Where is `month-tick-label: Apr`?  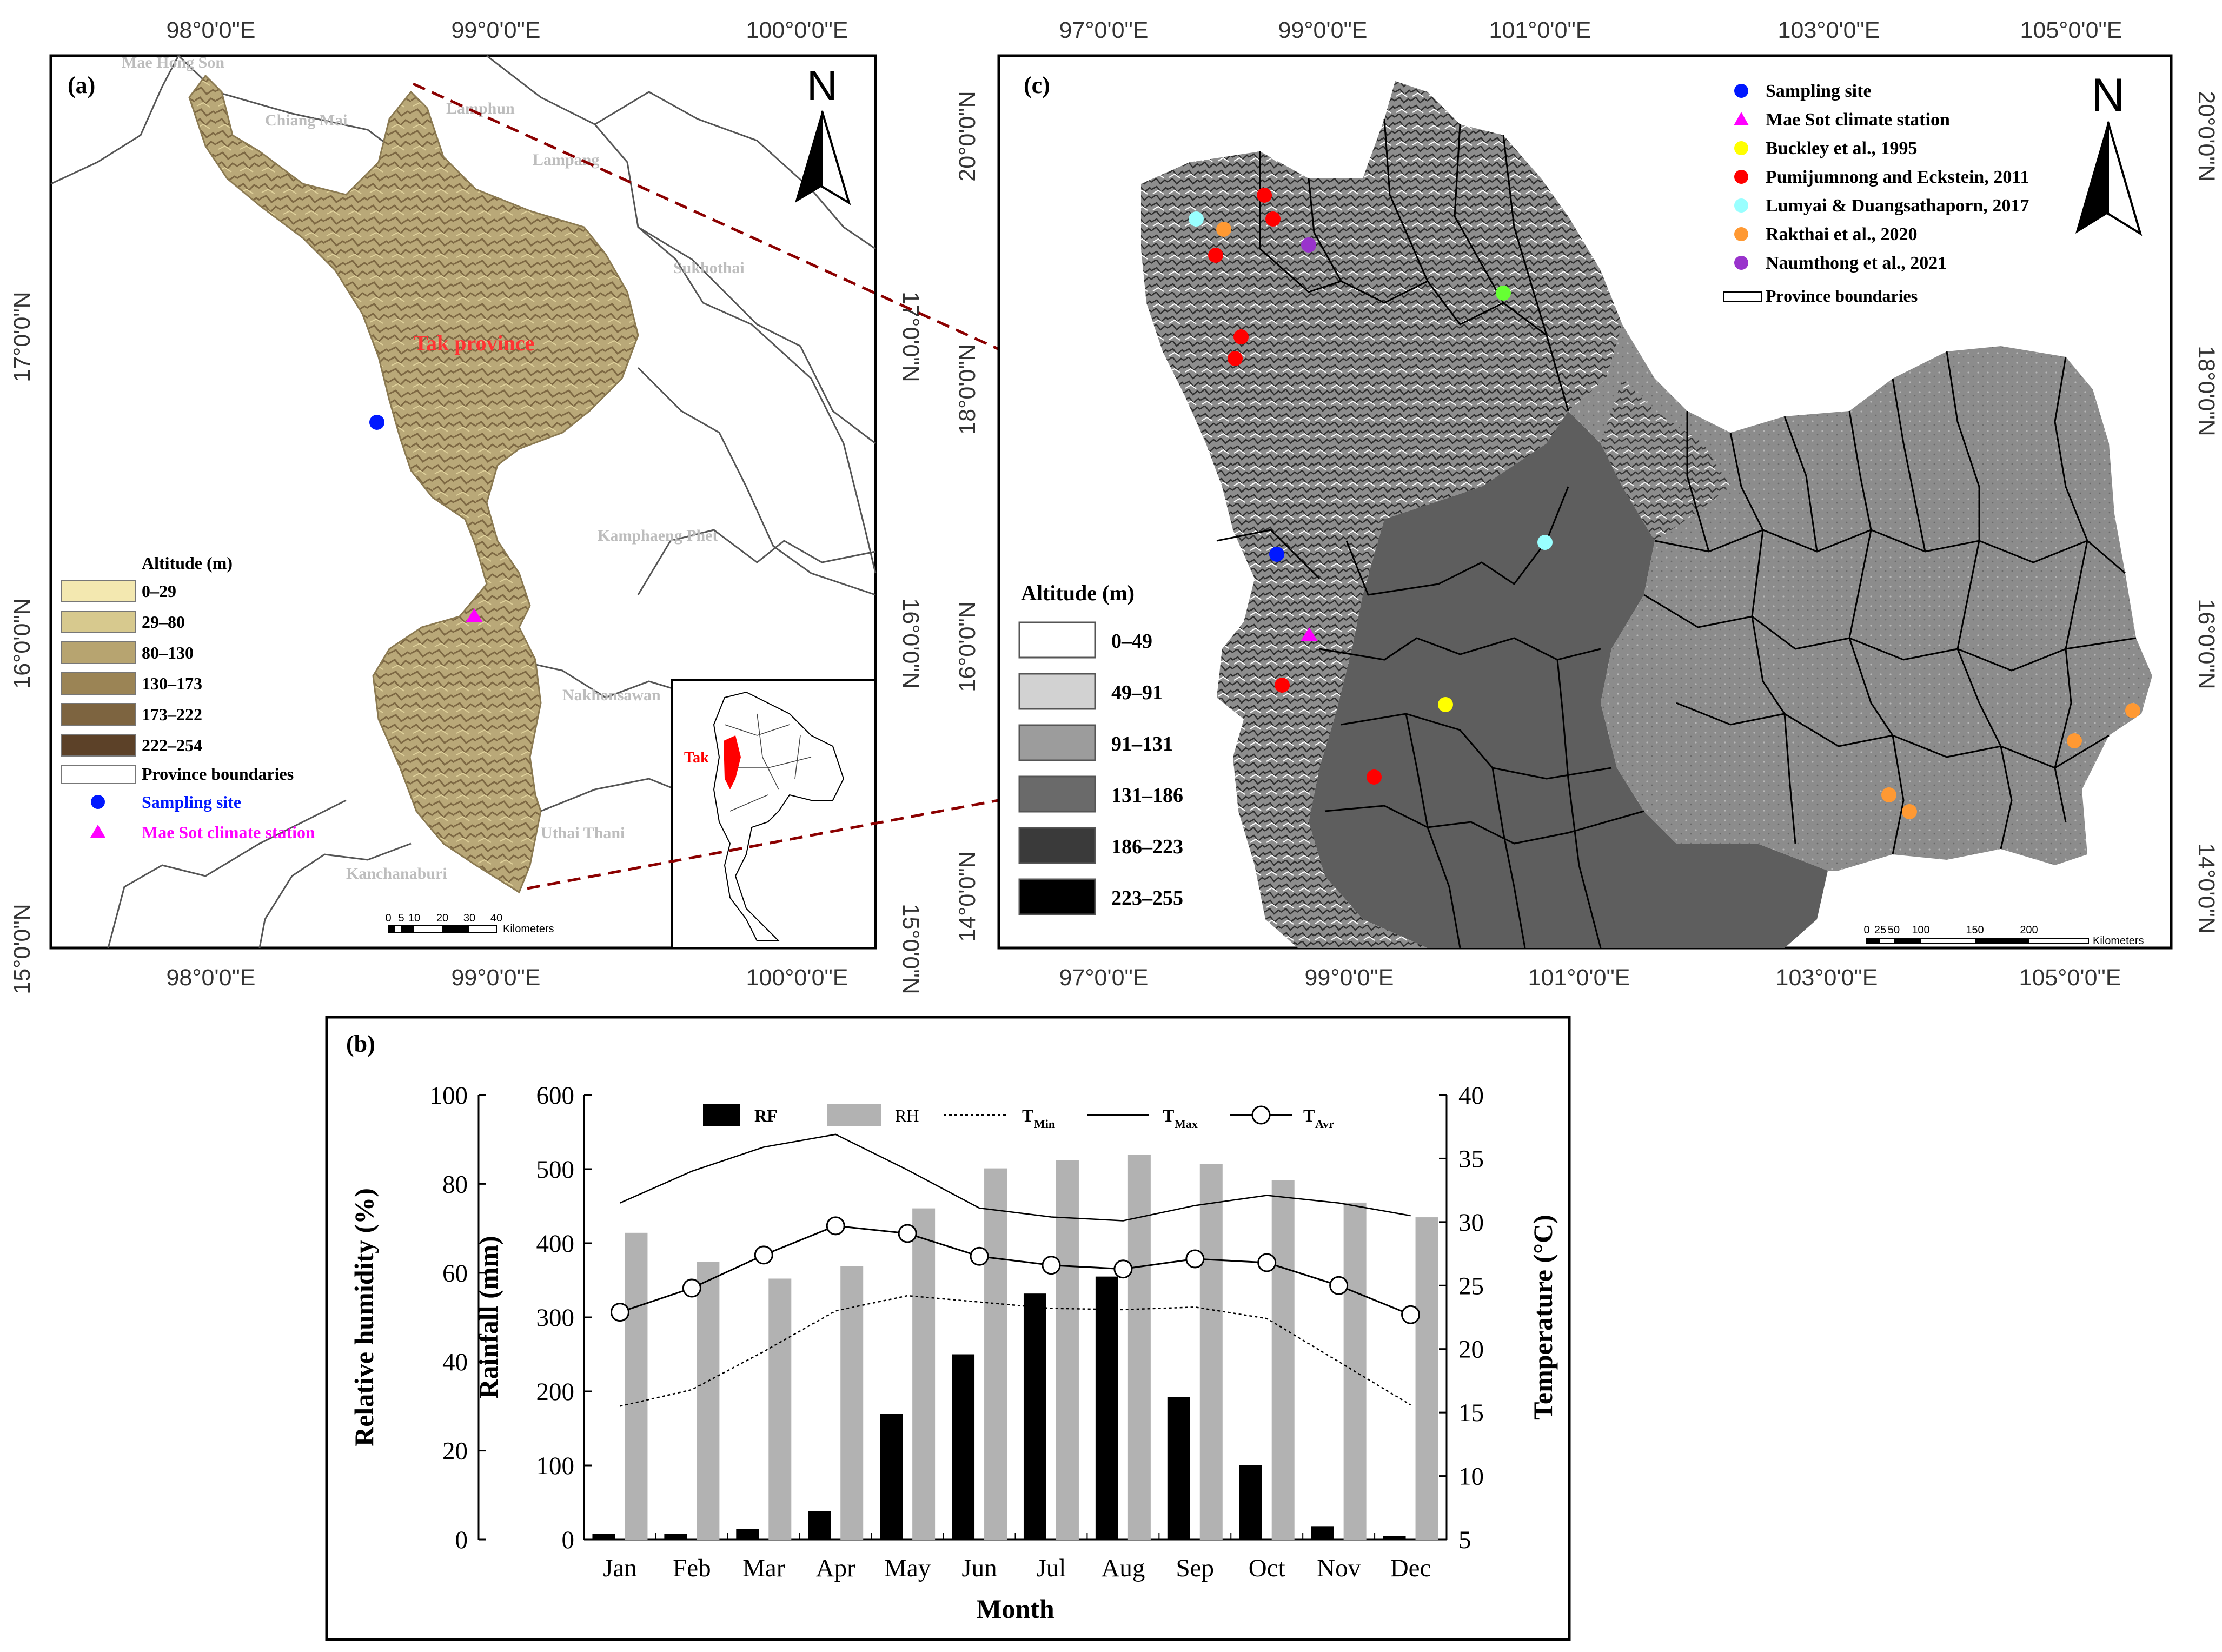
month-tick-label: Apr is located at coordinates (836, 1568).